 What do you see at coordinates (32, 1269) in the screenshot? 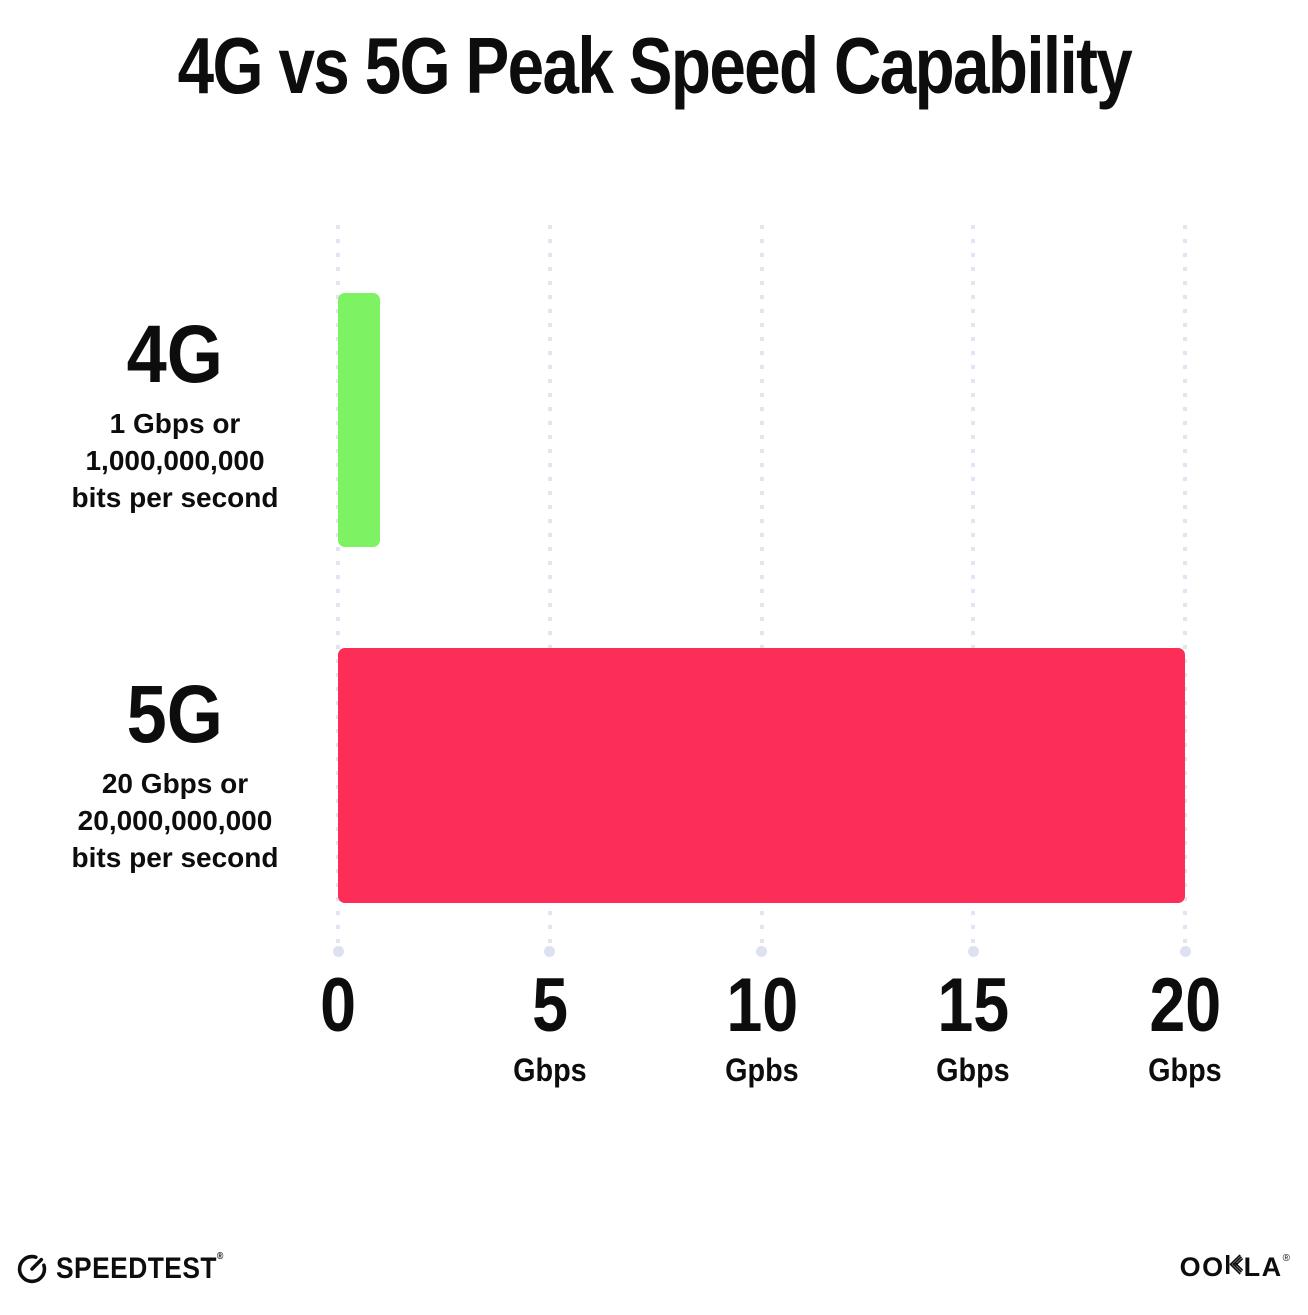
I see `speedtest-gauge-icon` at bounding box center [32, 1269].